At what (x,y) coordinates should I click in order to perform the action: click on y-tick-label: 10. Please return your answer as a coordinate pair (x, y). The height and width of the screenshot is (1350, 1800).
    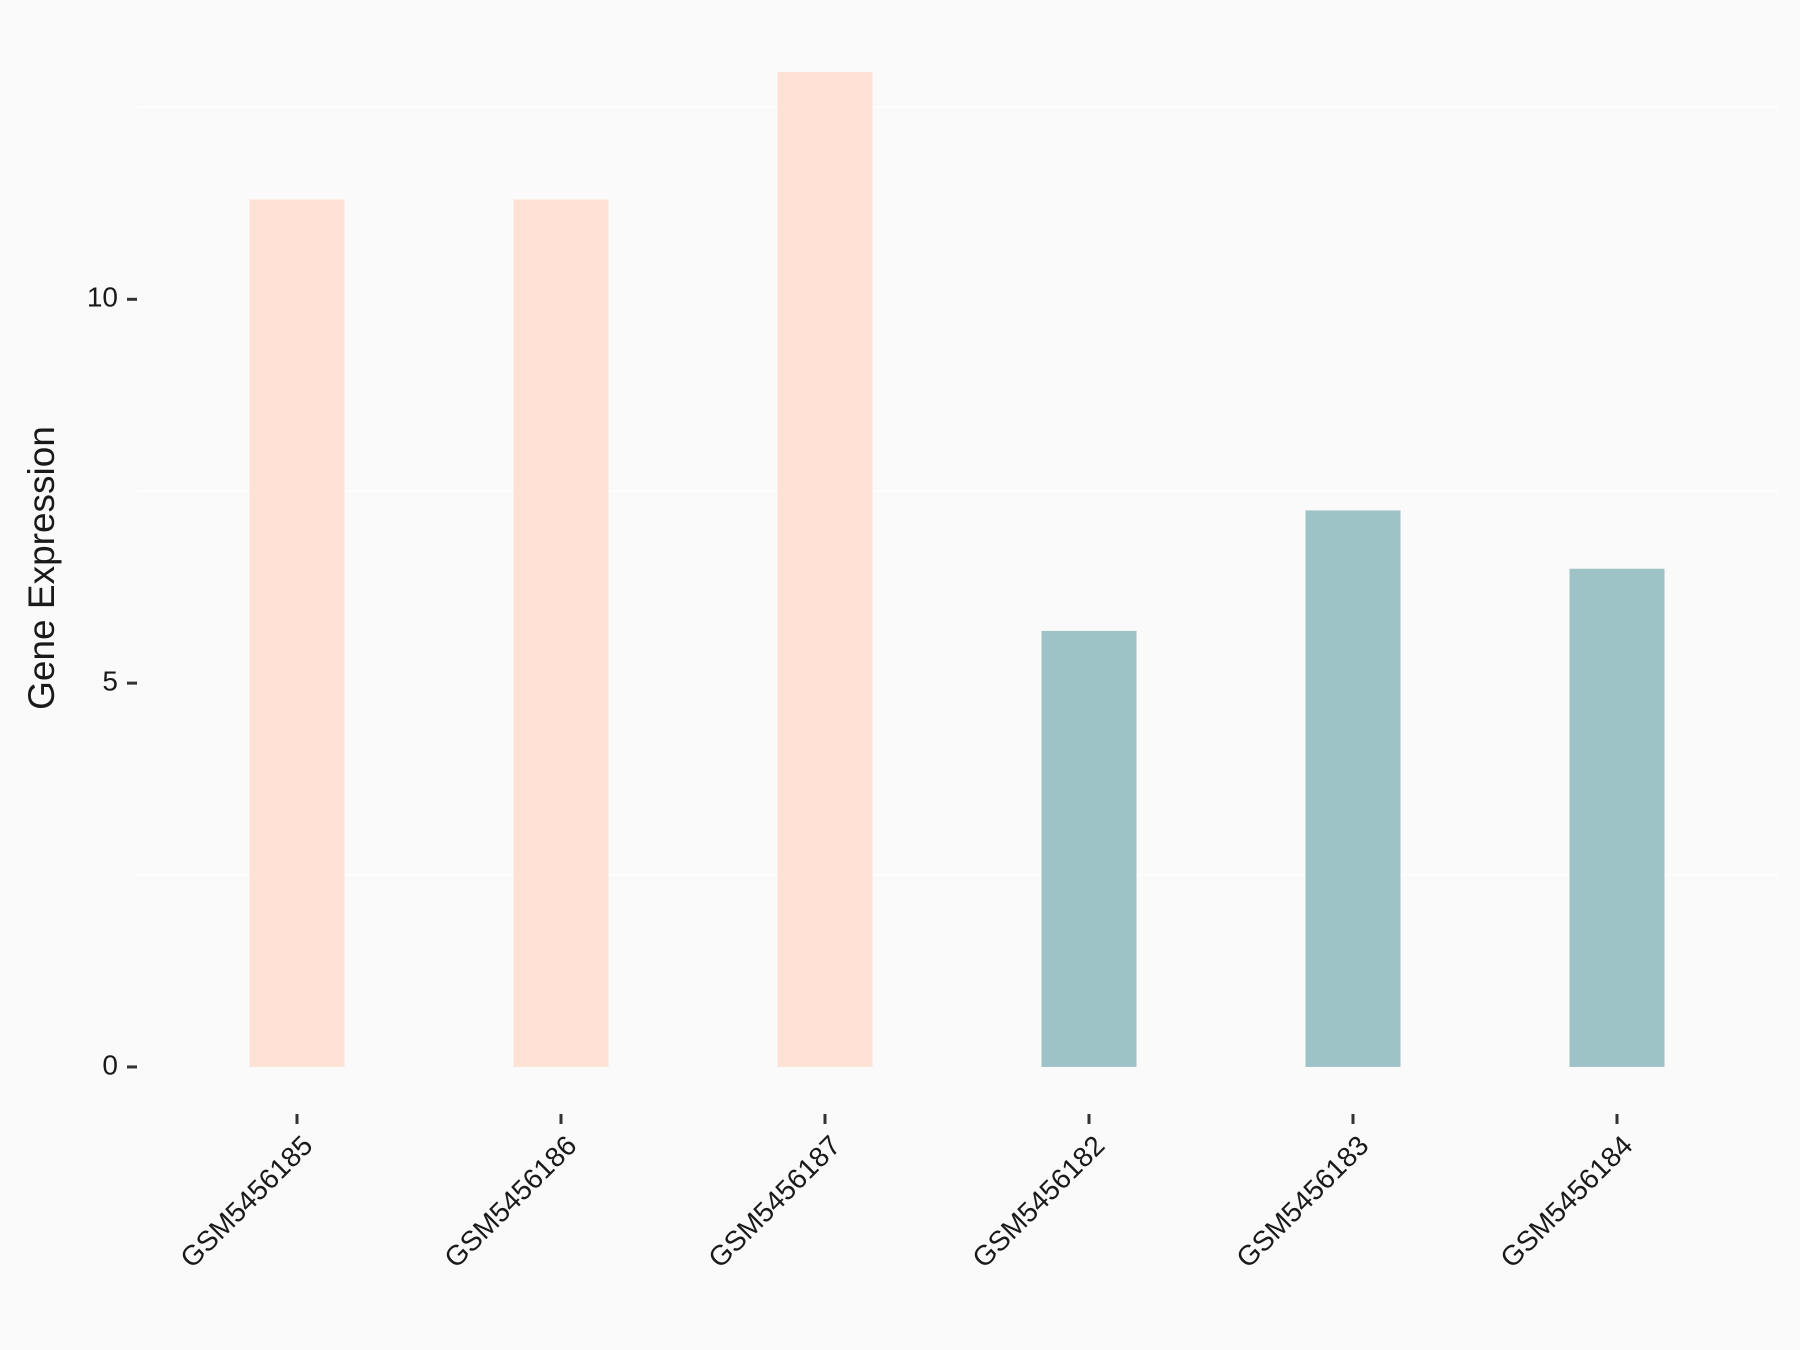
    Looking at the image, I should click on (102, 297).